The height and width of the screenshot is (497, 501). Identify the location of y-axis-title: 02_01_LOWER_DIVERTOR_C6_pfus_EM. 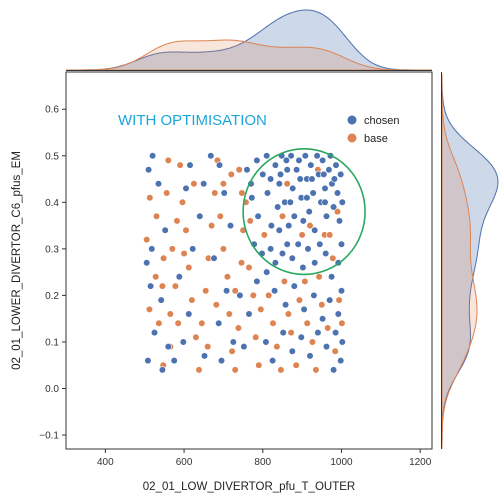
(17, 260).